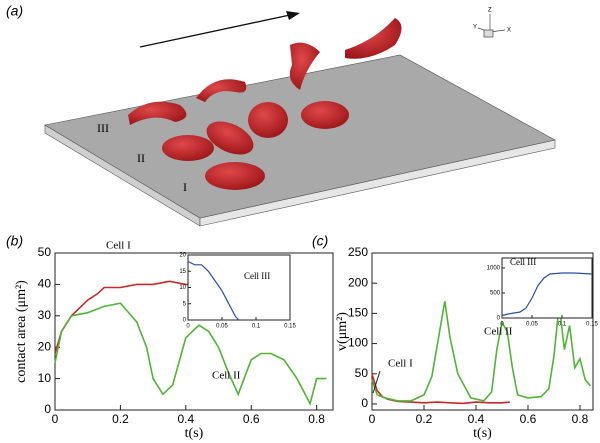  I want to click on y-tick-label: 500, so click(495, 294).